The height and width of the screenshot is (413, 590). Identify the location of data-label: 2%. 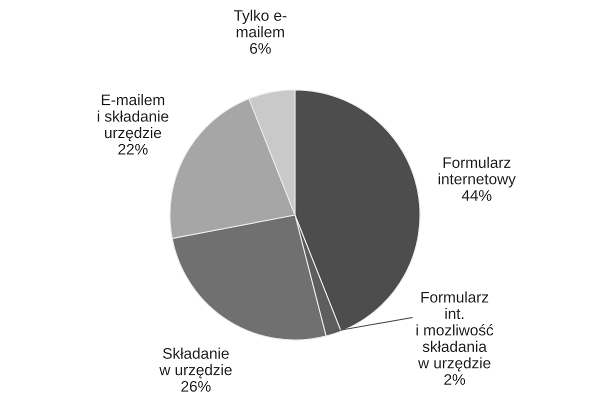
(455, 379).